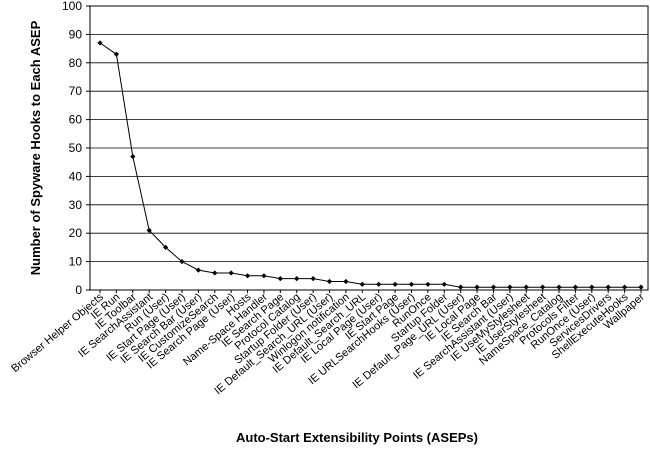 The height and width of the screenshot is (449, 650). I want to click on y-tick-label: 50, so click(76, 148).